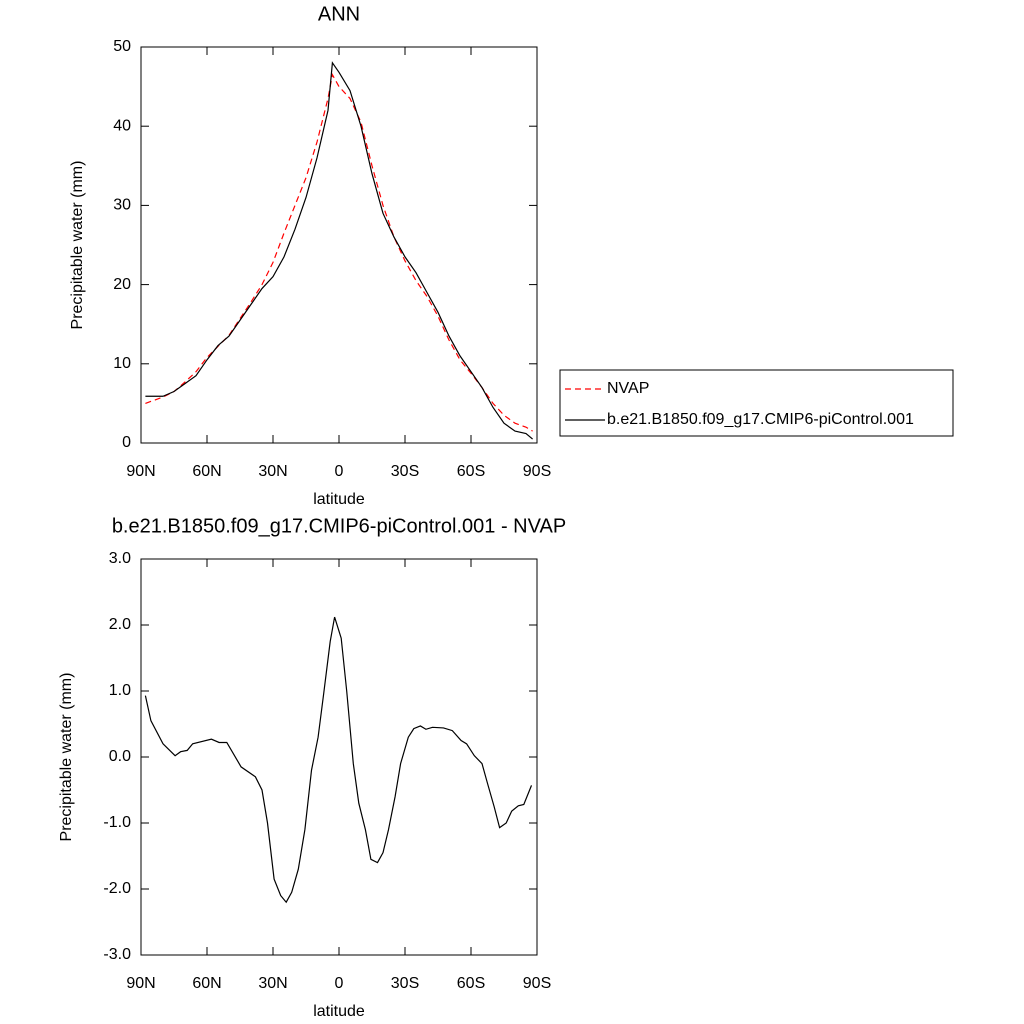 This screenshot has width=1024, height=1024. I want to click on y-tick-label: 50, so click(122, 46).